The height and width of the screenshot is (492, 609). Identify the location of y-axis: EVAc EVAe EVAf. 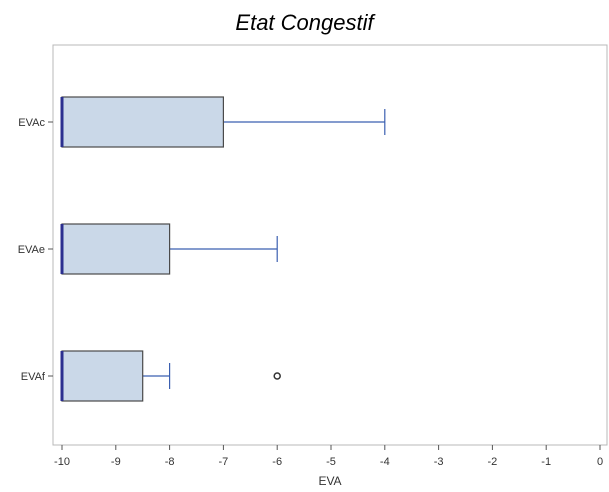
(35, 250).